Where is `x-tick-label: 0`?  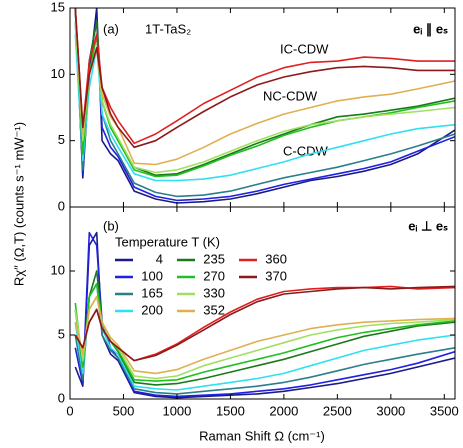 x-tick-label: 0 is located at coordinates (69, 410).